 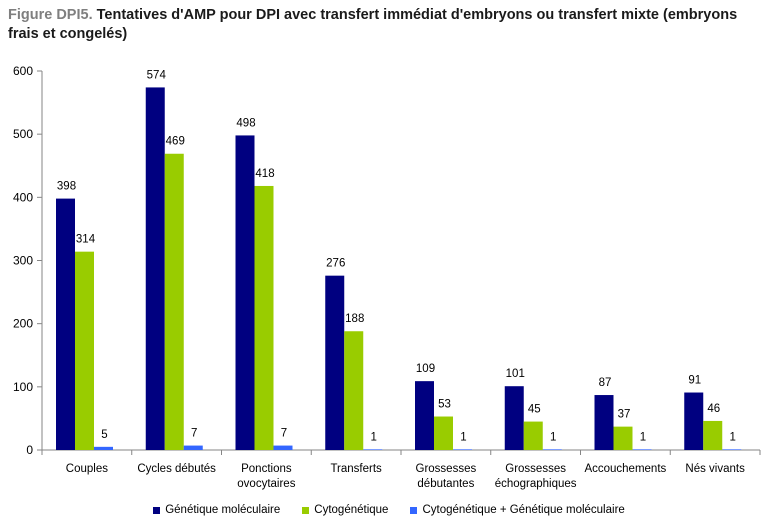 I want to click on y-tick-label: 300, so click(x=23, y=261).